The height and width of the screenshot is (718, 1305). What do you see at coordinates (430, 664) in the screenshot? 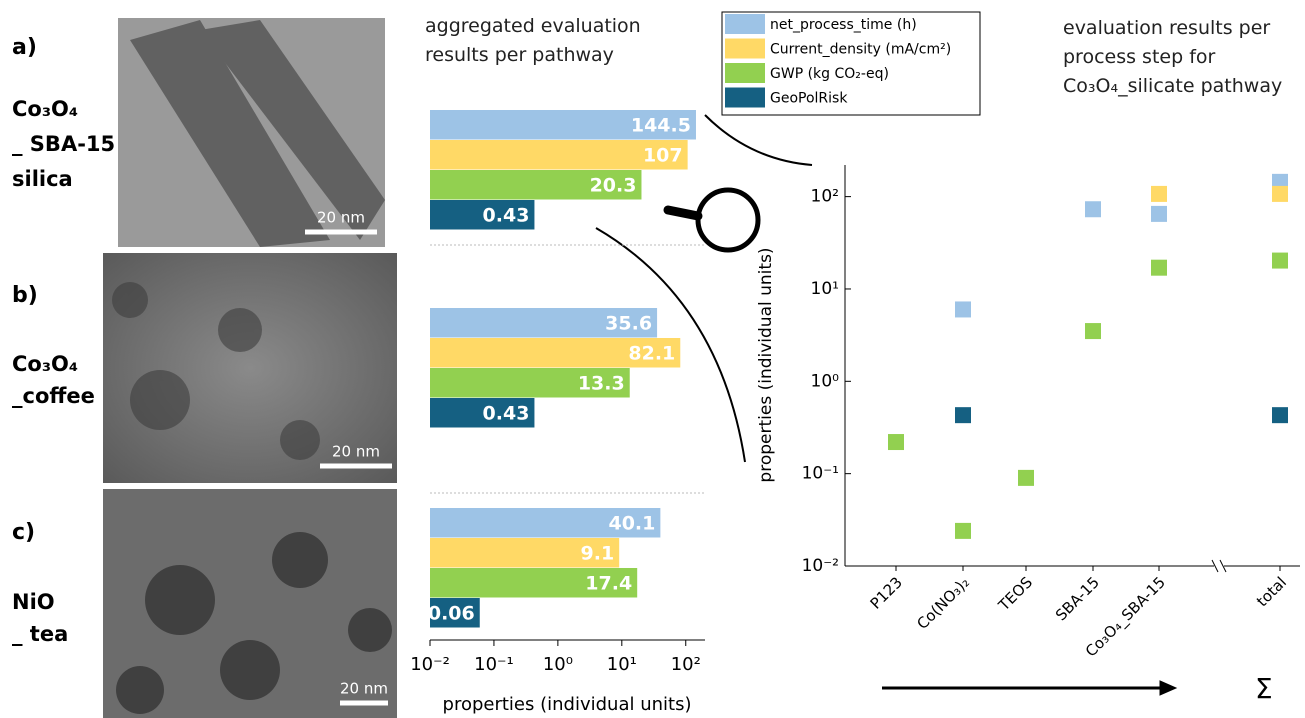
I see `x-tick-label: 10⁻²` at bounding box center [430, 664].